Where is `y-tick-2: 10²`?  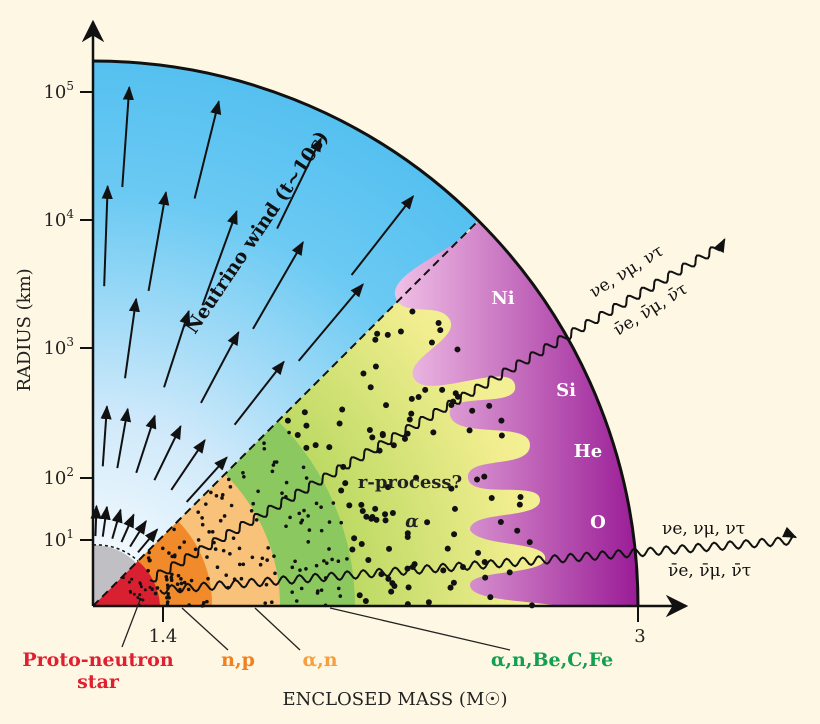
y-tick-2: 10² is located at coordinates (58, 477).